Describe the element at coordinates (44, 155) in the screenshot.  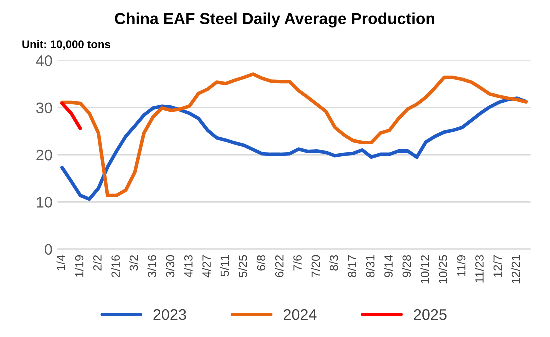
I see `y-tick-label: 20` at that location.